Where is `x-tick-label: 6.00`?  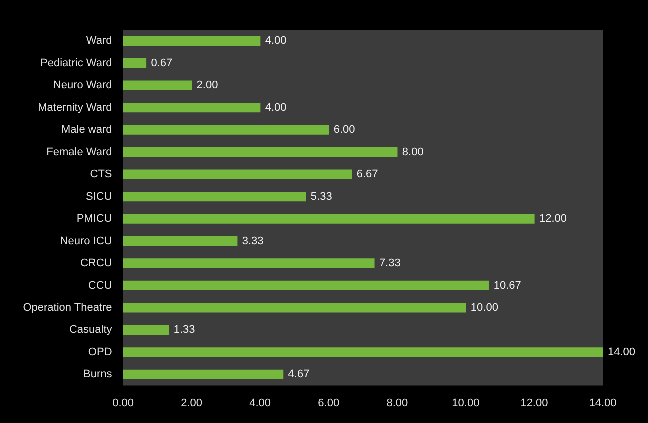 x-tick-label: 6.00 is located at coordinates (329, 403).